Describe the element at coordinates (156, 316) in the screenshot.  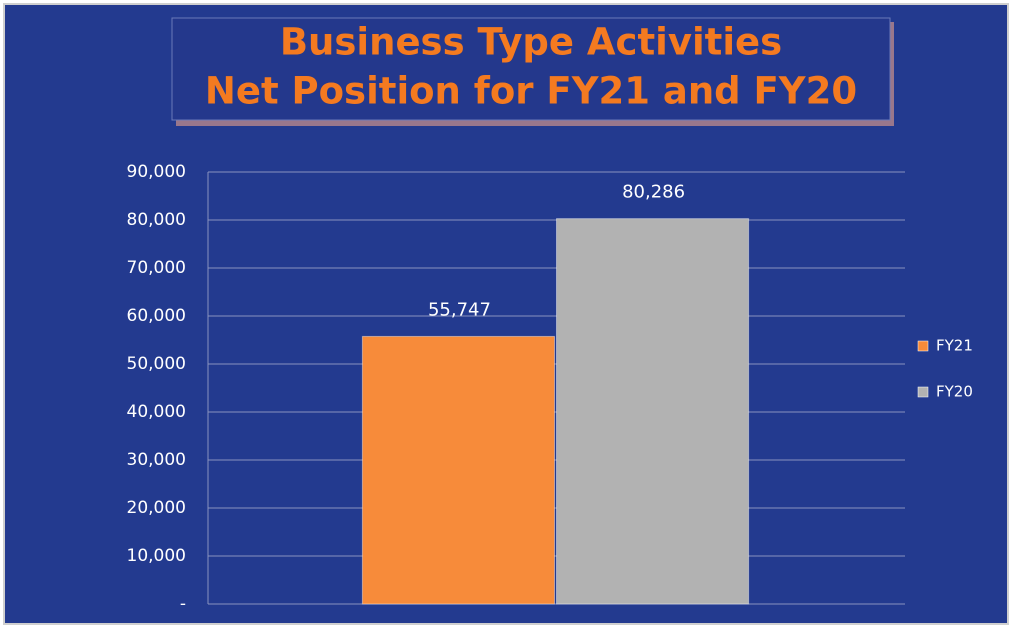
I see `y-tick-label: 60,000` at that location.